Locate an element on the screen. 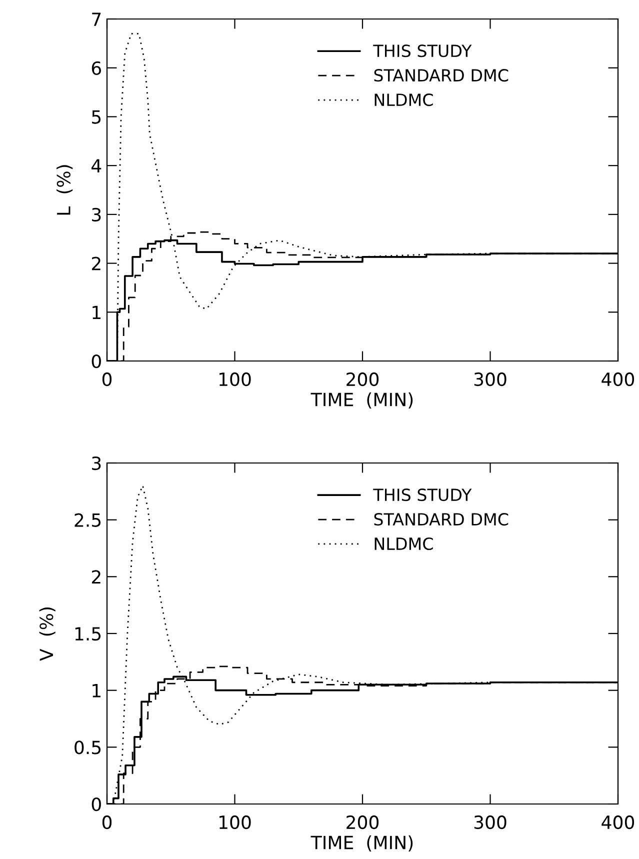 The width and height of the screenshot is (639, 859). y-tick-label: 6 is located at coordinates (96, 68).